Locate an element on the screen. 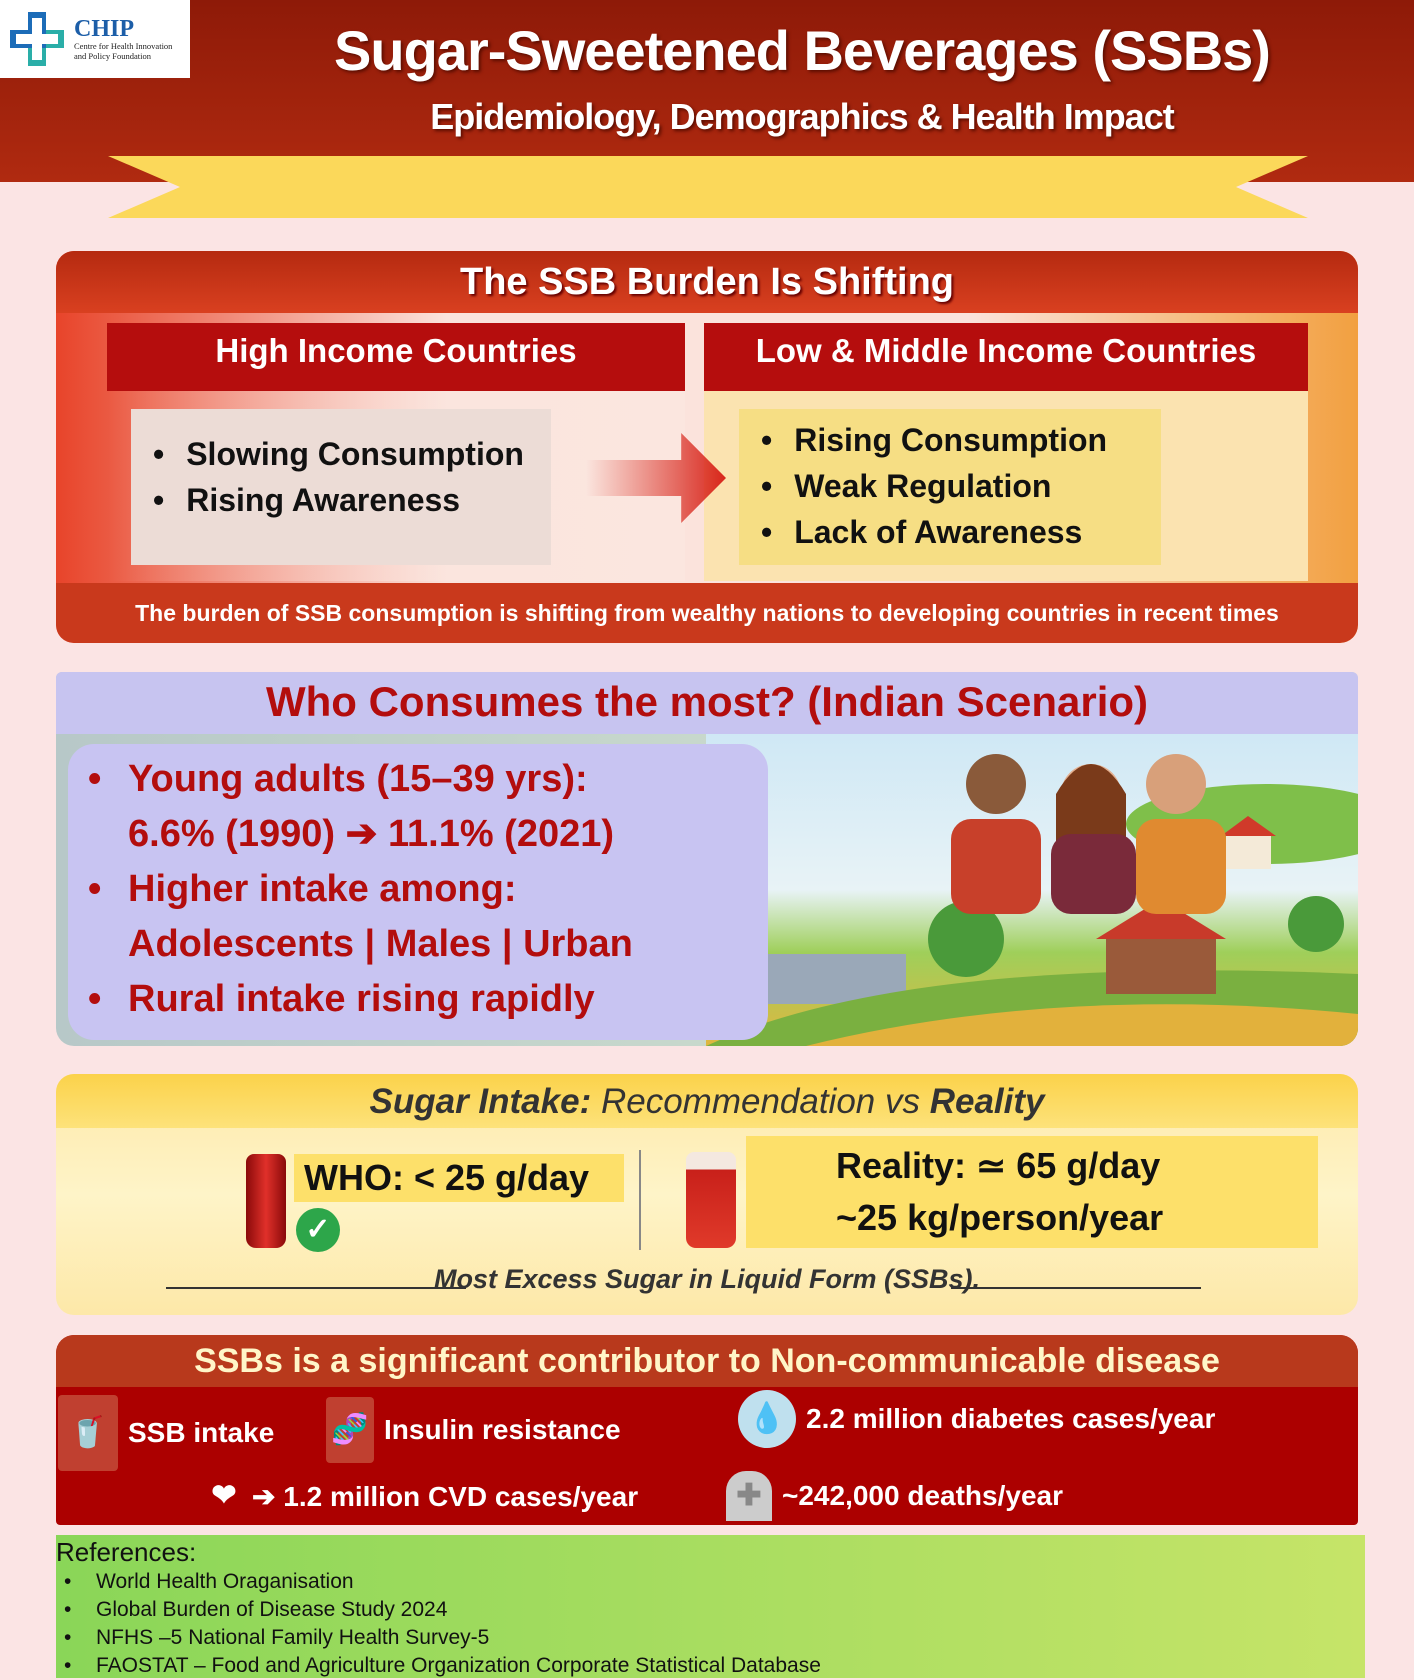 This screenshot has width=1414, height=1680. reference-item: Global Burden of Disease Study 2024 is located at coordinates (710, 1610).